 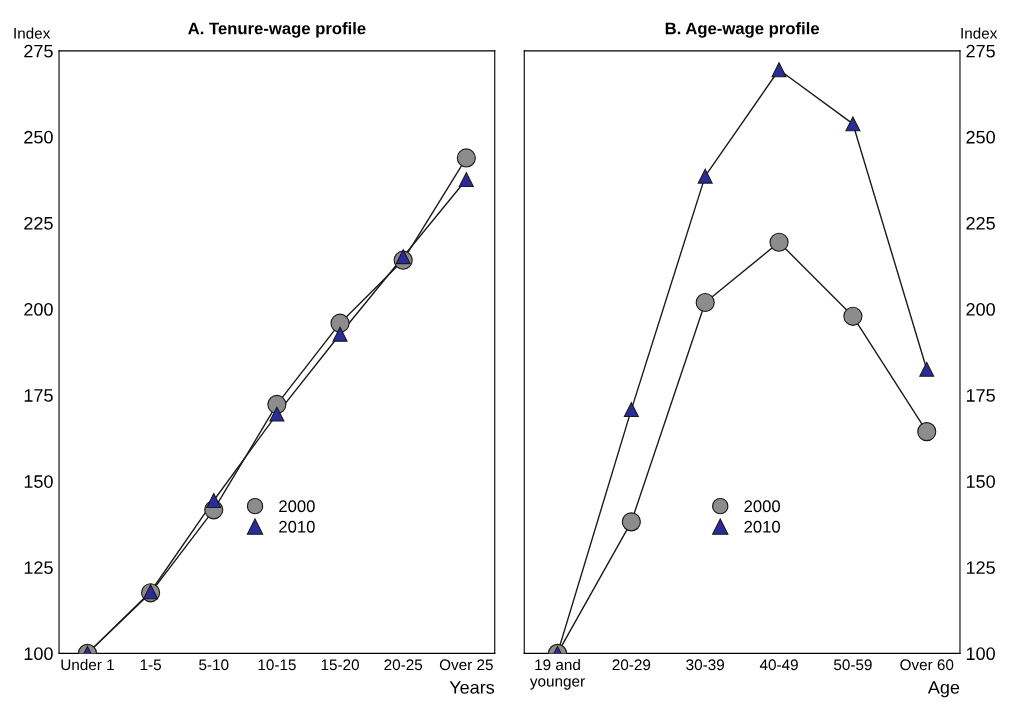 I want to click on x-tick-label: 20-25, so click(x=403, y=665).